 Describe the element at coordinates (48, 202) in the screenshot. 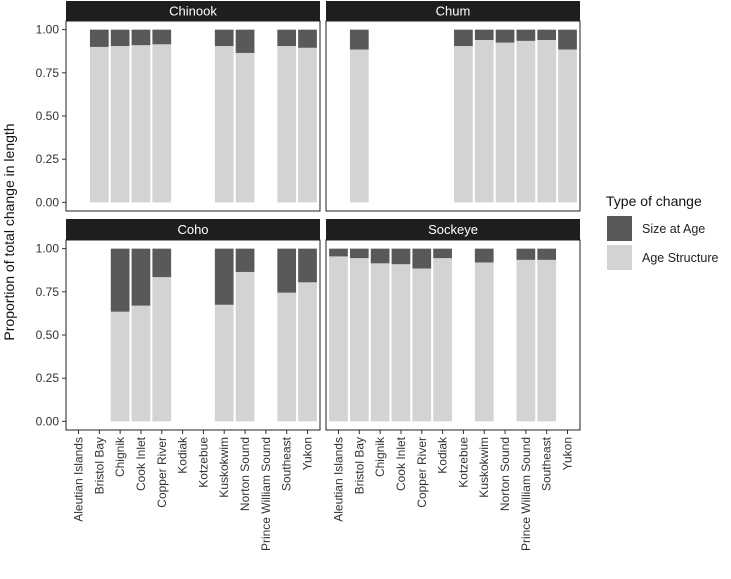

I see `y-tick-label: 0.00` at that location.